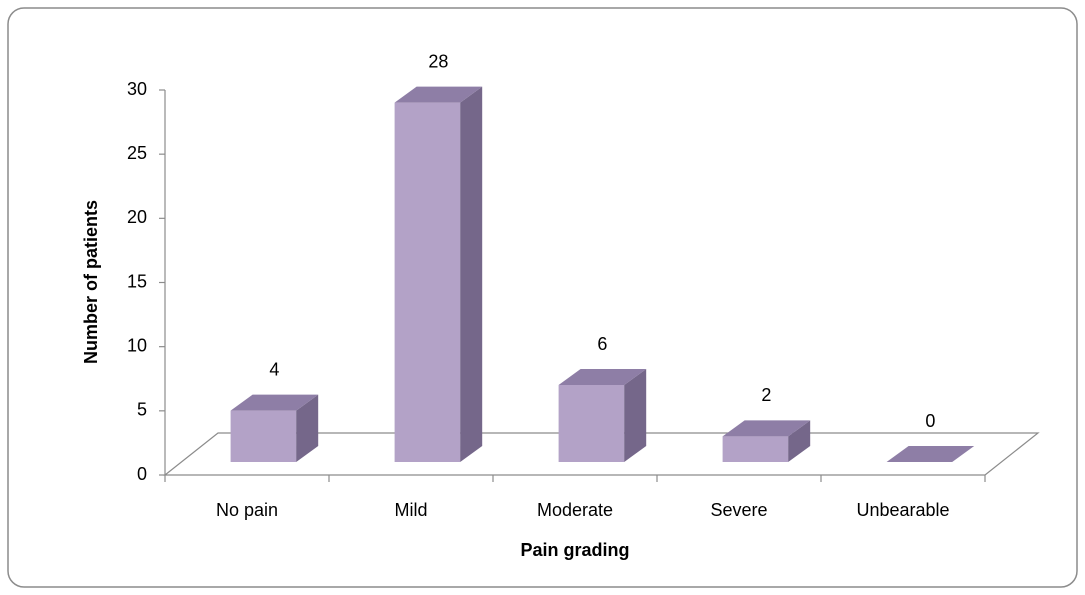  What do you see at coordinates (137, 281) in the screenshot?
I see `y-tick-label: 15` at bounding box center [137, 281].